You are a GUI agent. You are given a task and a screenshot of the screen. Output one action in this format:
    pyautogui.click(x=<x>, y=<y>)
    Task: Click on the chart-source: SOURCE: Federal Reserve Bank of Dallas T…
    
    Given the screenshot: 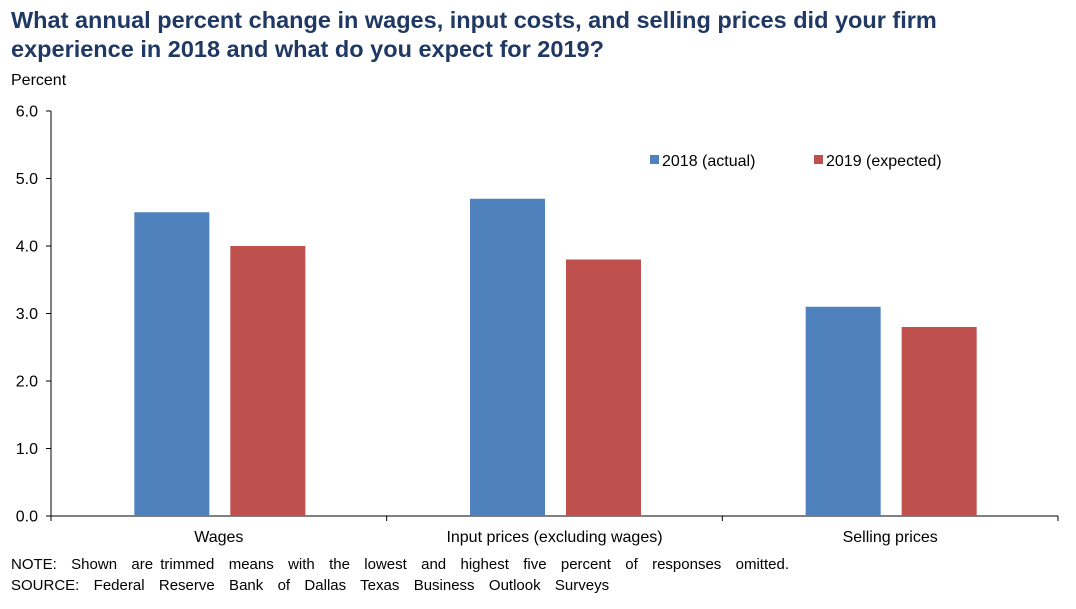 What is the action you would take?
    pyautogui.click(x=310, y=585)
    